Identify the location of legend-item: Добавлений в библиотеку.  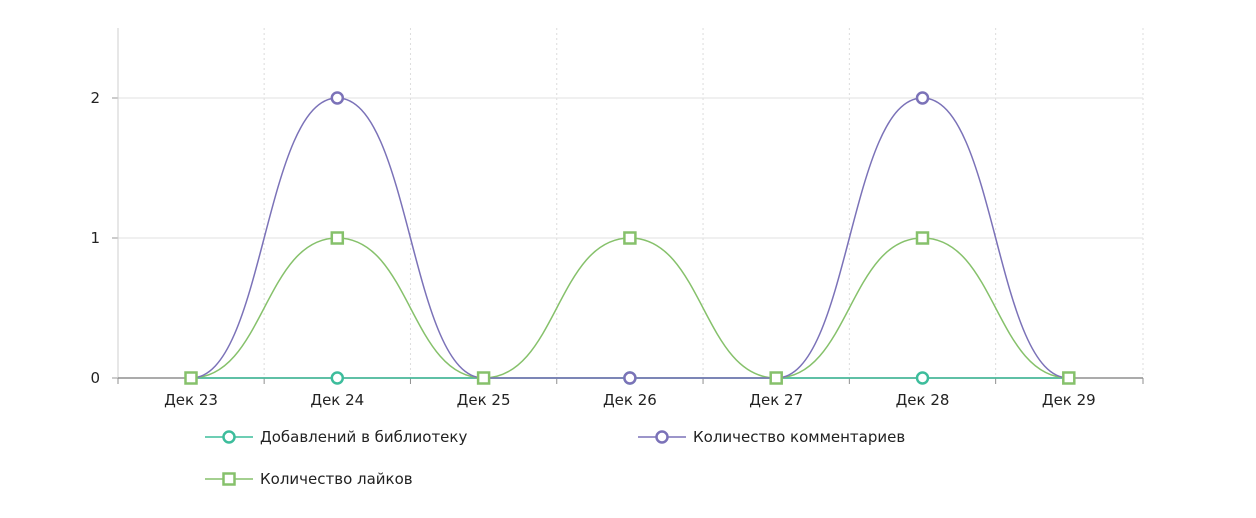
(336, 437).